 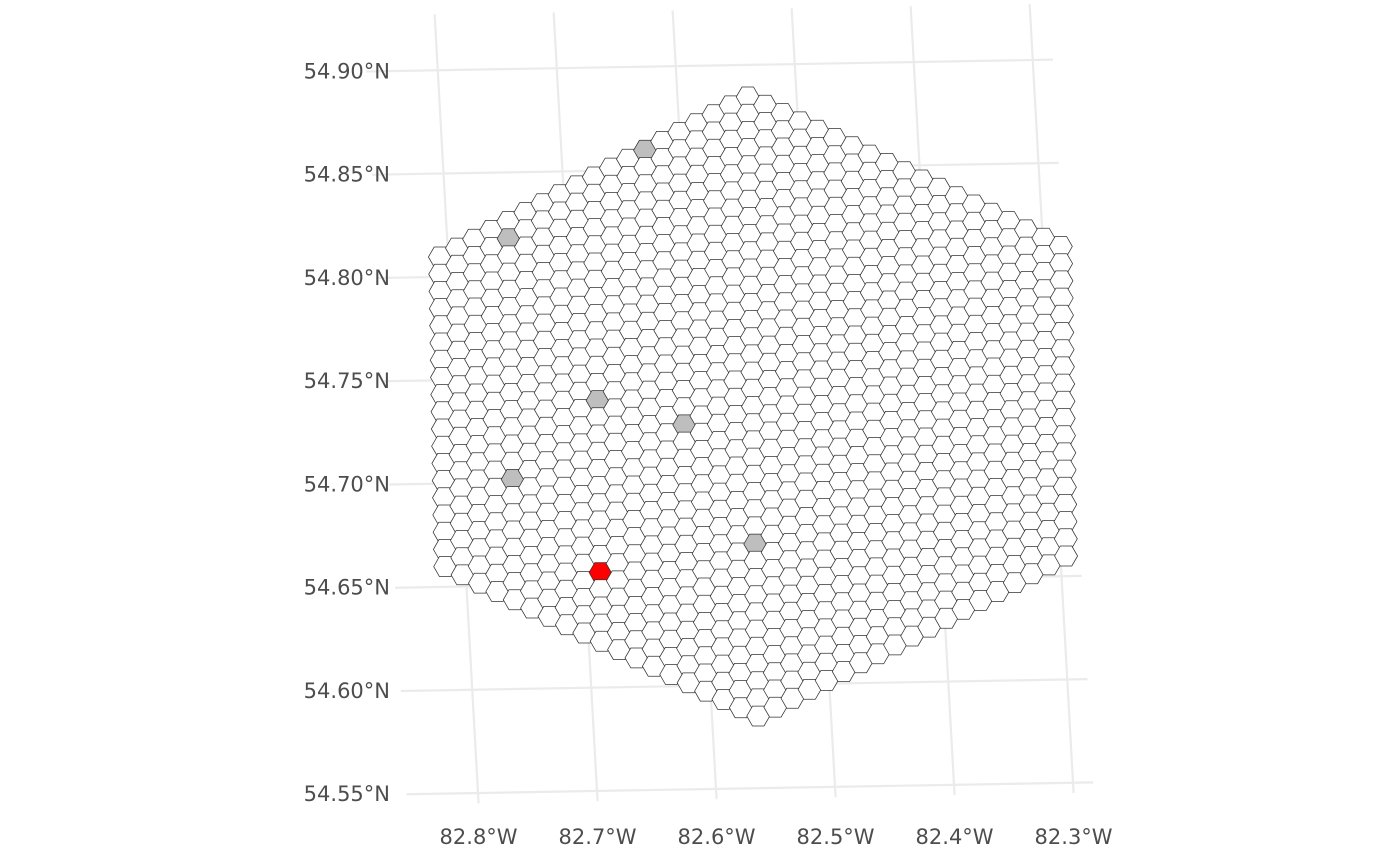 What do you see at coordinates (598, 837) in the screenshot?
I see `x-tick-label: 82.7°W` at bounding box center [598, 837].